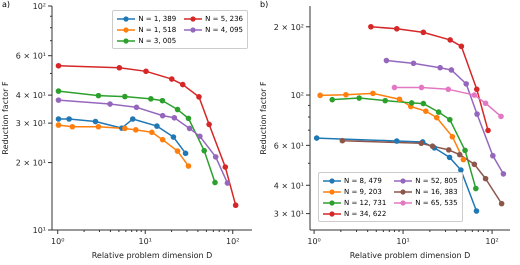  I want to click on y-tick-label: 2 × 10¹, so click(31, 163).